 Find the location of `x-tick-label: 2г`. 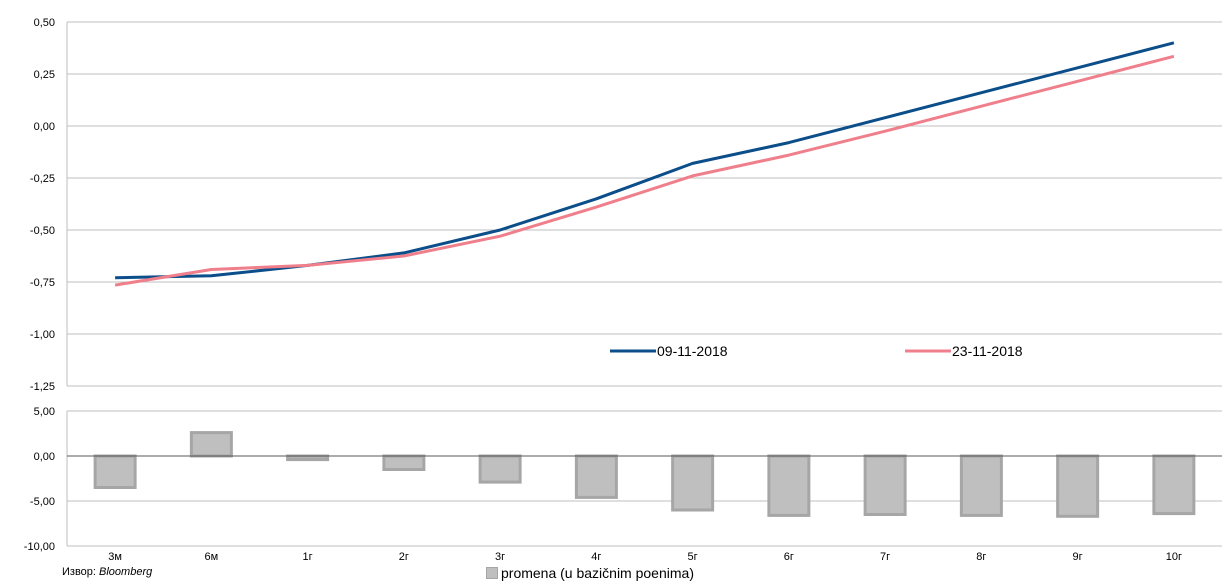

x-tick-label: 2г is located at coordinates (404, 557).